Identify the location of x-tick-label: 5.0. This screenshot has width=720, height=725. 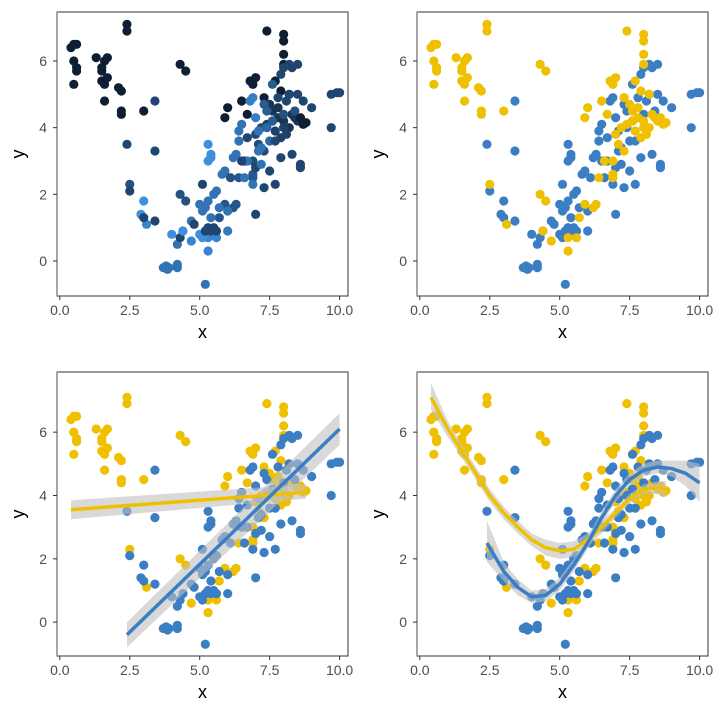
(560, 310).